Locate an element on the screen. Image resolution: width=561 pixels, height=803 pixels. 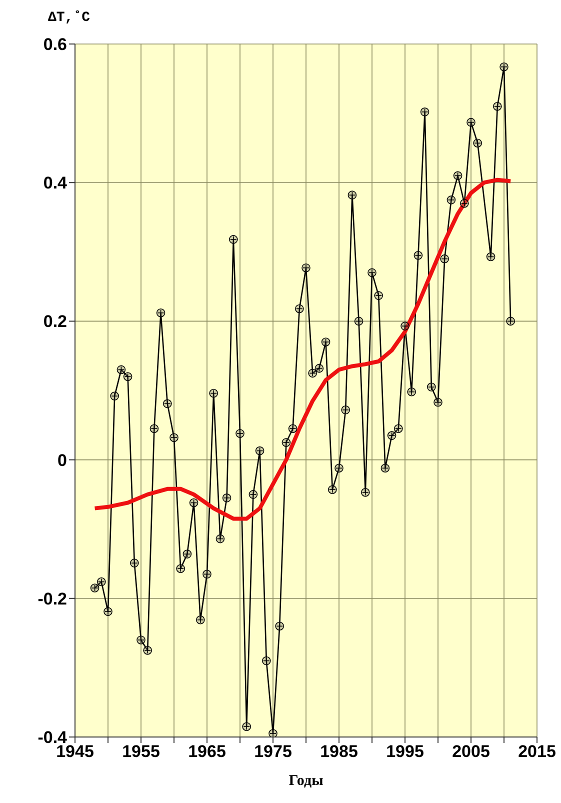
x-tick-label: 2005 is located at coordinates (471, 752).